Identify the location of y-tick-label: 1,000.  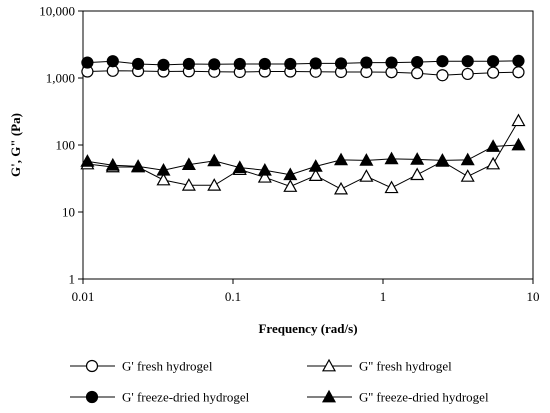
(60, 78).